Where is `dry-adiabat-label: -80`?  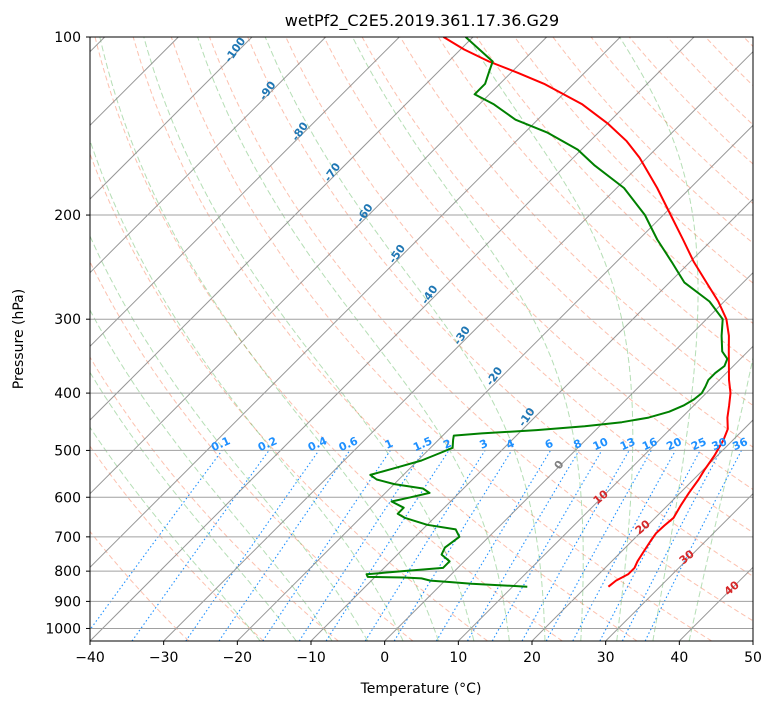 dry-adiabat-label: -80 is located at coordinates (300, 131).